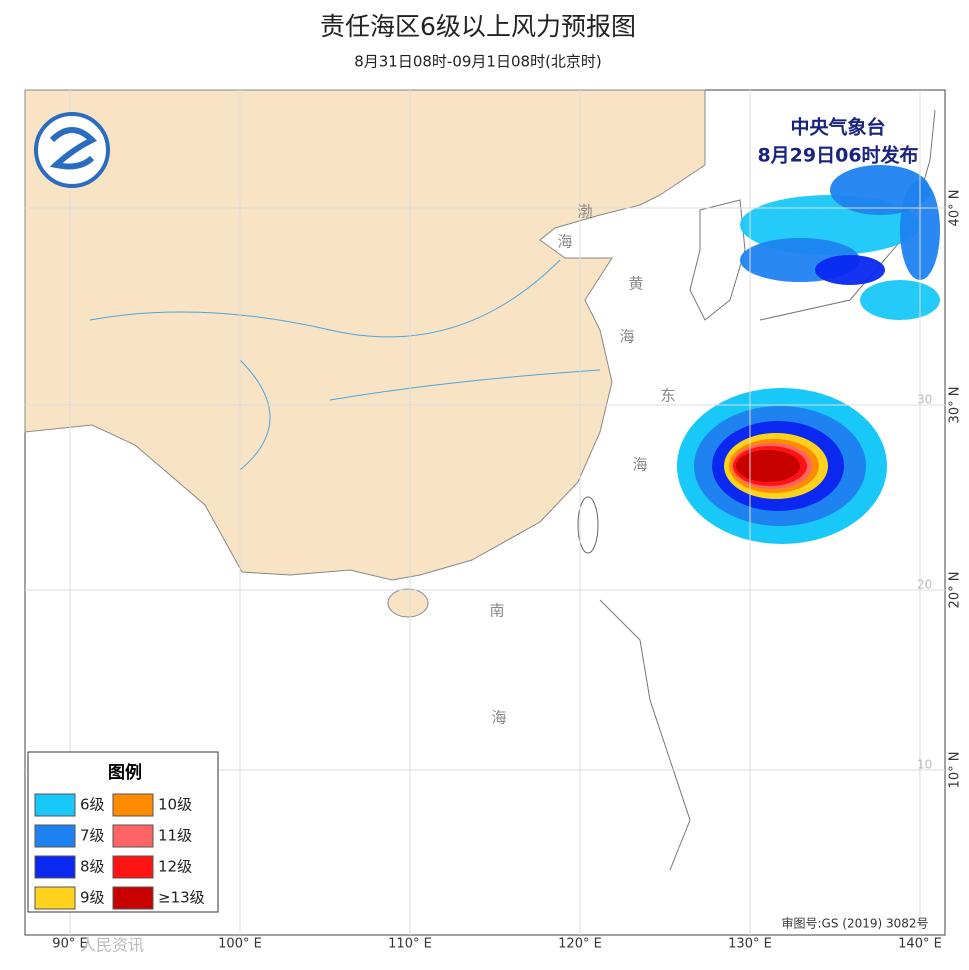 The height and width of the screenshot is (970, 969). What do you see at coordinates (92, 836) in the screenshot?
I see `legend-label: 7级` at bounding box center [92, 836].